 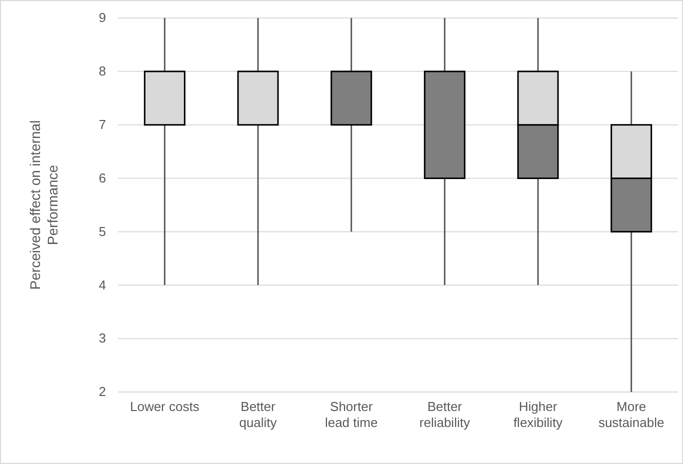 I want to click on y-tick-label: 3, so click(x=102, y=338).